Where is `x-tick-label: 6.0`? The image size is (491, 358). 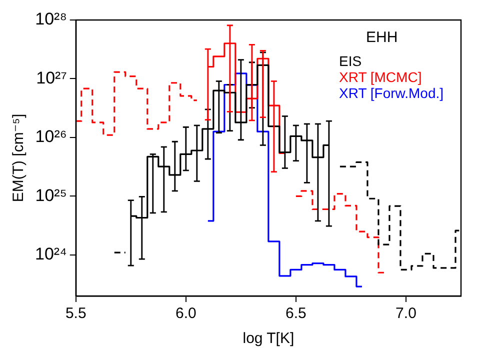 x-tick-label: 6.0 is located at coordinates (185, 313).